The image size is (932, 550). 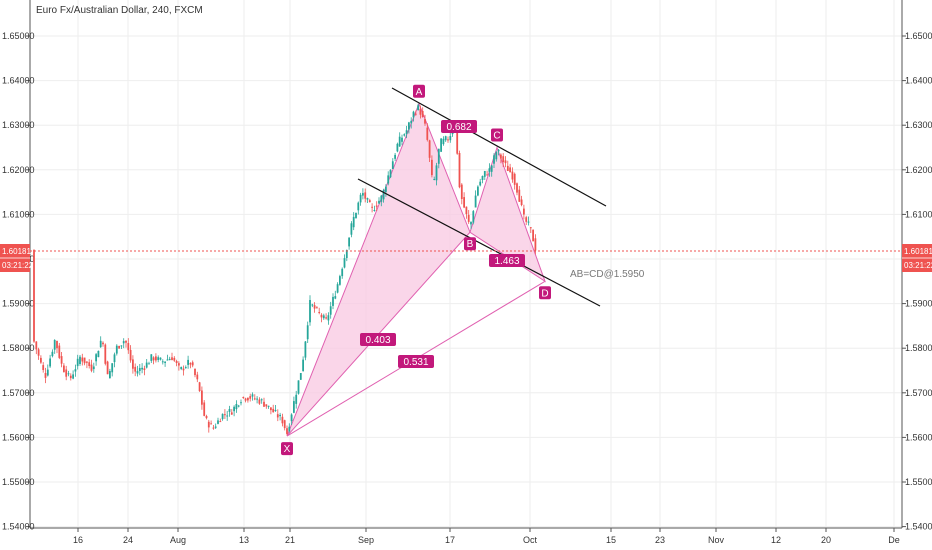 I want to click on pattern-ratio-label: 0.682, so click(x=459, y=126).